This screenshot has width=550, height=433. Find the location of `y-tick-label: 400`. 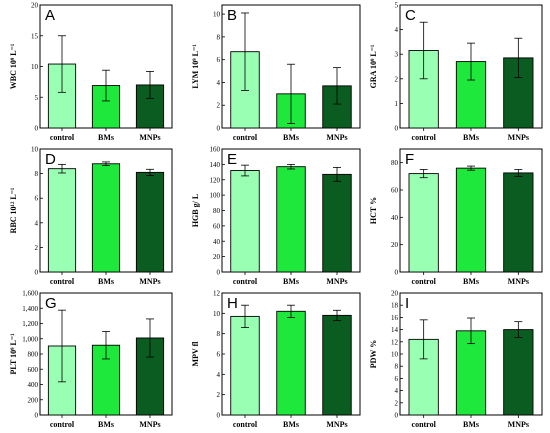

y-tick-label: 400 is located at coordinates (33, 385).